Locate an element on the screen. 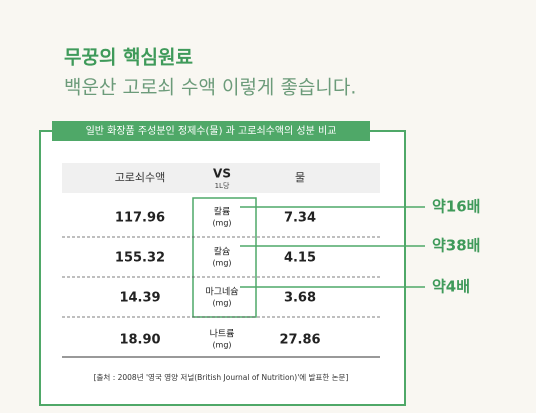 This screenshot has height=413, width=536. left-value: 14.39 is located at coordinates (139, 298).